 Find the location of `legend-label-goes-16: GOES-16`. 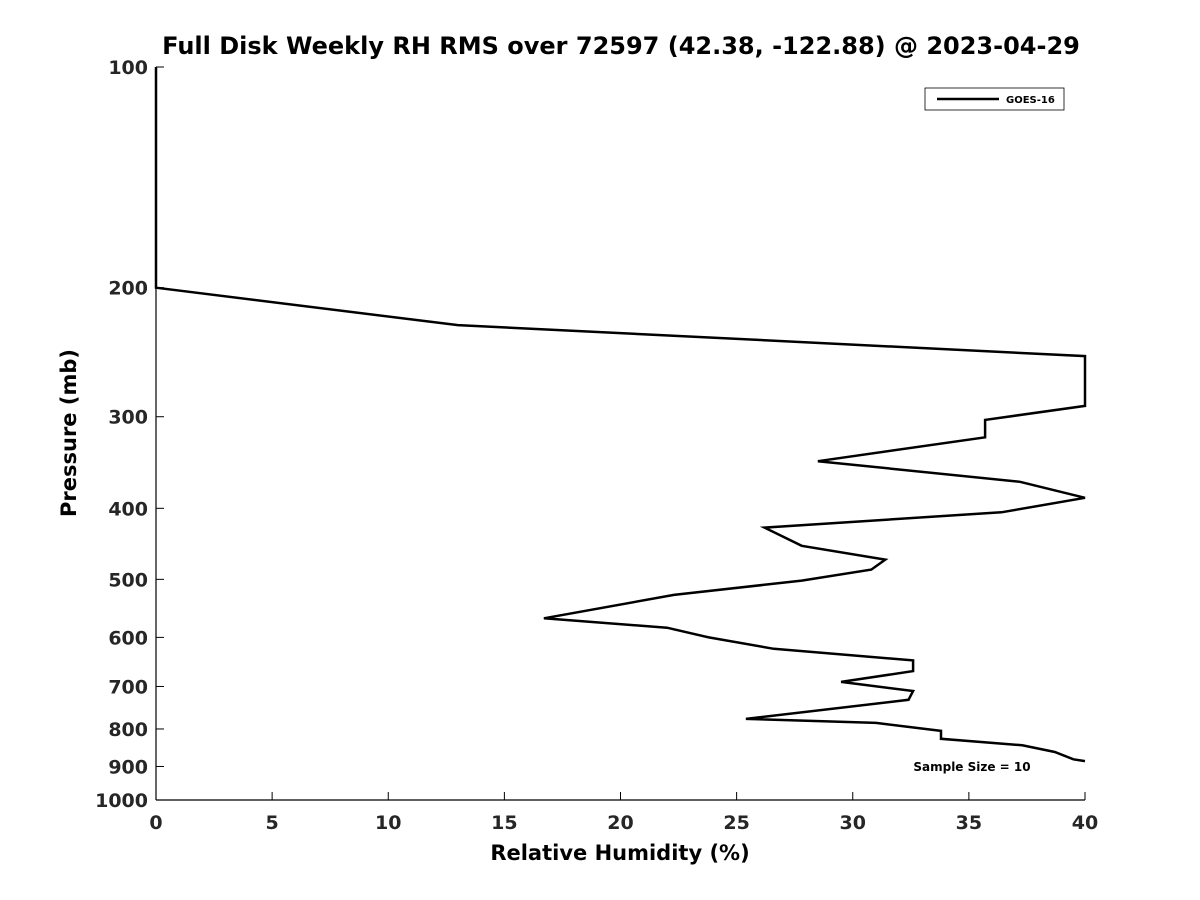

legend-label-goes-16: GOES-16 is located at coordinates (1030, 100).